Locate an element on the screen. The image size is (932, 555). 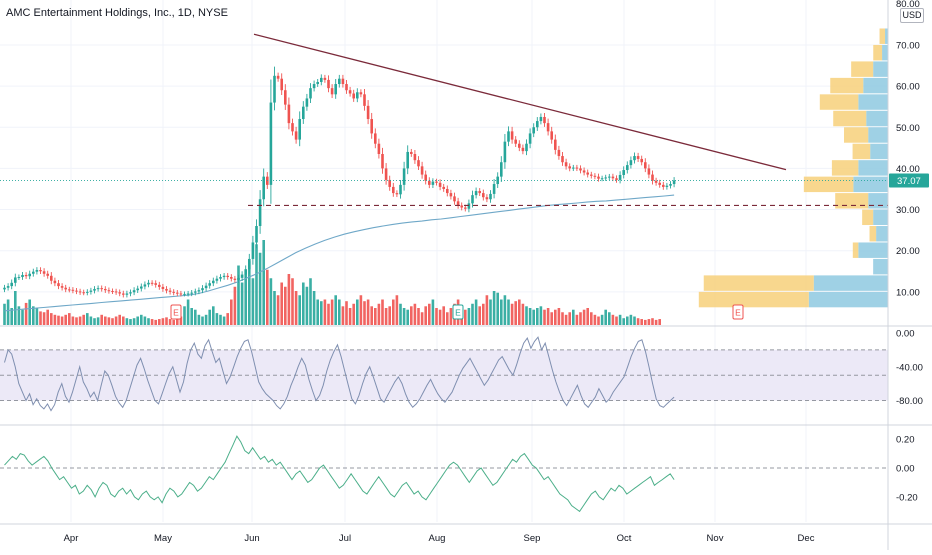
time-axis-tick-label: Jul is located at coordinates (345, 538).